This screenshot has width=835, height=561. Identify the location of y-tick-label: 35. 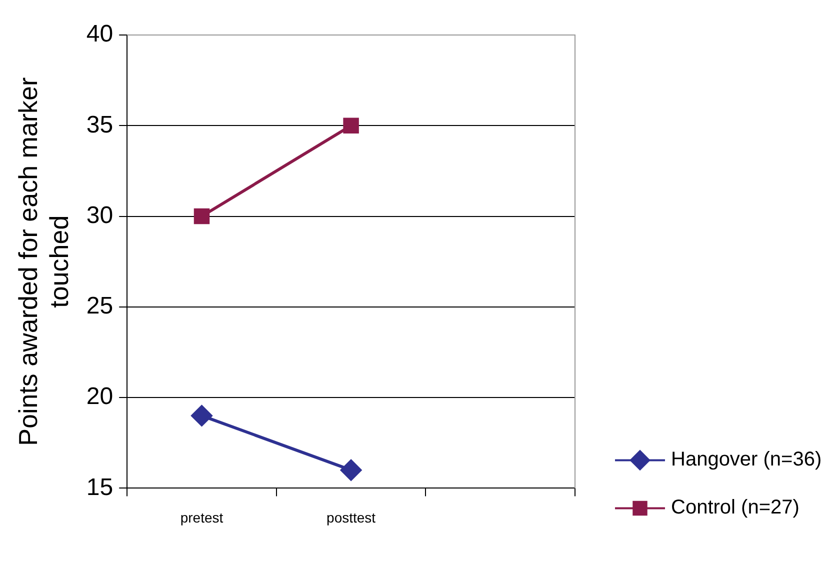
(100, 124).